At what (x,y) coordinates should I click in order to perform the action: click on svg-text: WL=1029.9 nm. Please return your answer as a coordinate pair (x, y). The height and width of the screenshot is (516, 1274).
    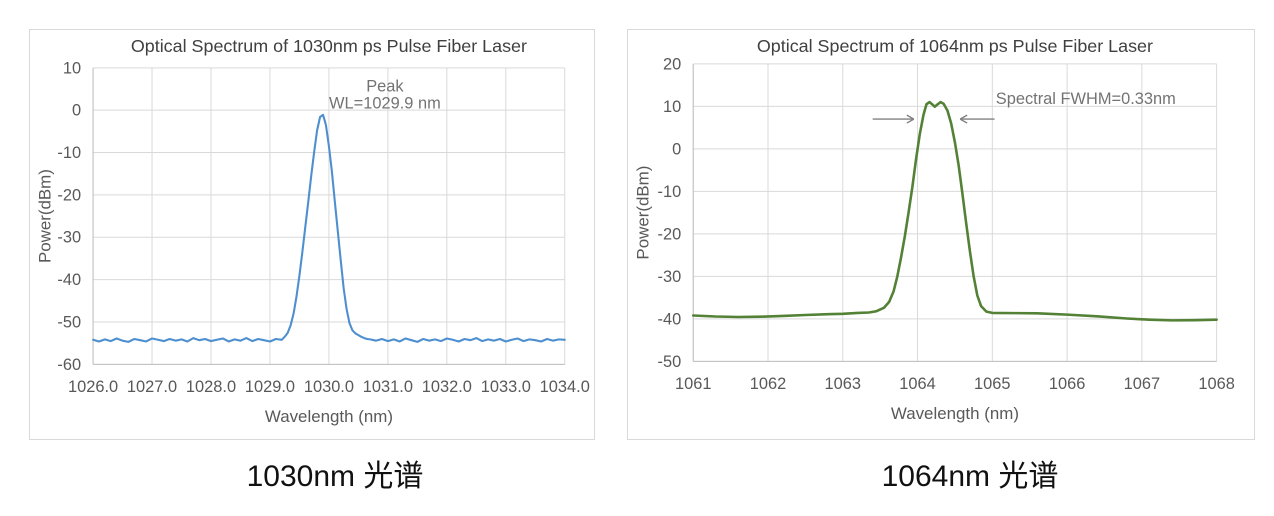
    Looking at the image, I should click on (385, 103).